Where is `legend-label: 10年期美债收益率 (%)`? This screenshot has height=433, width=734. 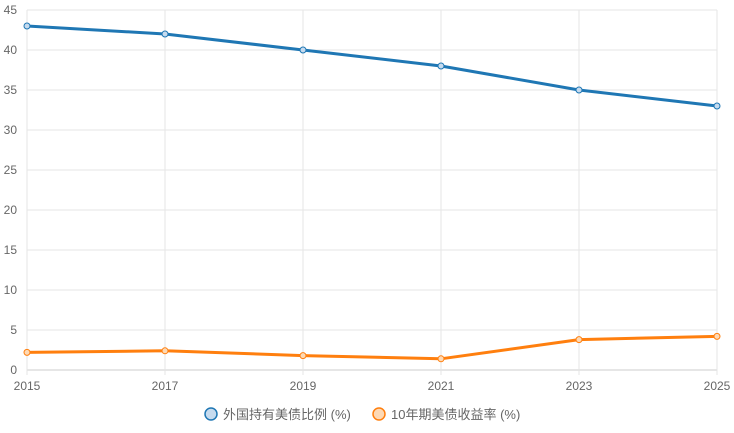 legend-label: 10年期美债收益率 (%) is located at coordinates (455, 414).